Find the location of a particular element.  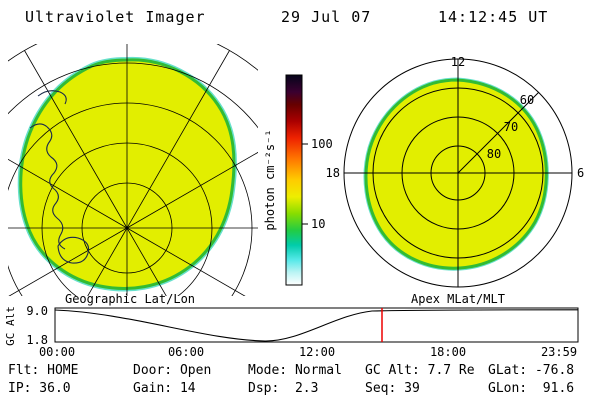

strip-ymin-label: 1.8 is located at coordinates (37, 340).